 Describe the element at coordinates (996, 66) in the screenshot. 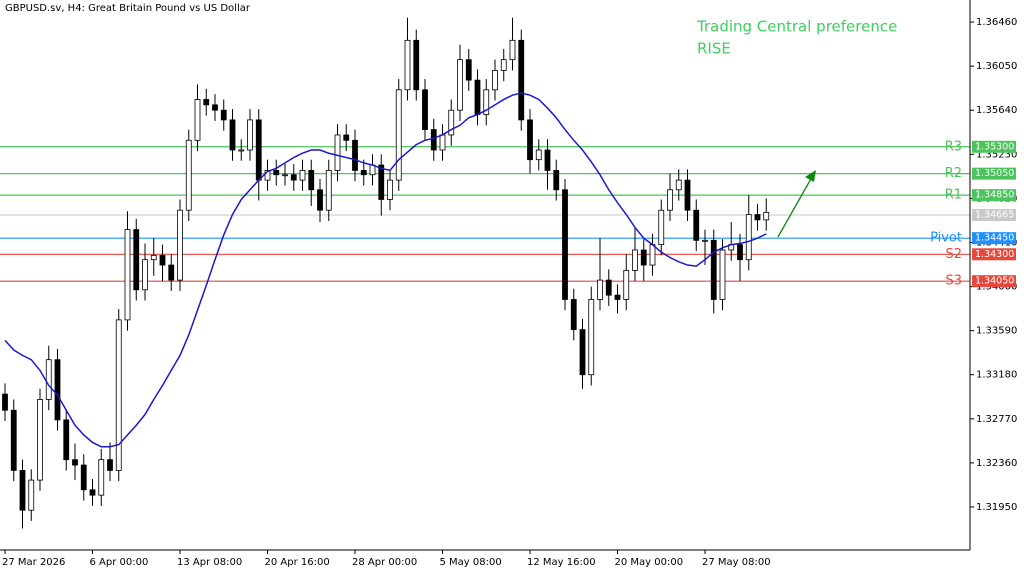

I see `y-tick-label: 1.36050` at that location.